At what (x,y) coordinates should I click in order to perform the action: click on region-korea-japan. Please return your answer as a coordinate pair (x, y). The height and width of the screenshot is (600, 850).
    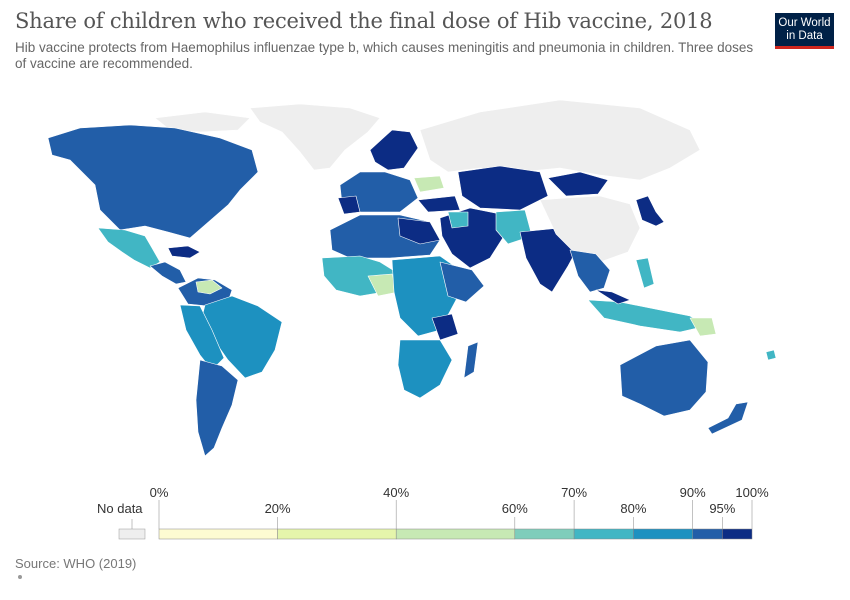
    Looking at the image, I should click on (650, 211).